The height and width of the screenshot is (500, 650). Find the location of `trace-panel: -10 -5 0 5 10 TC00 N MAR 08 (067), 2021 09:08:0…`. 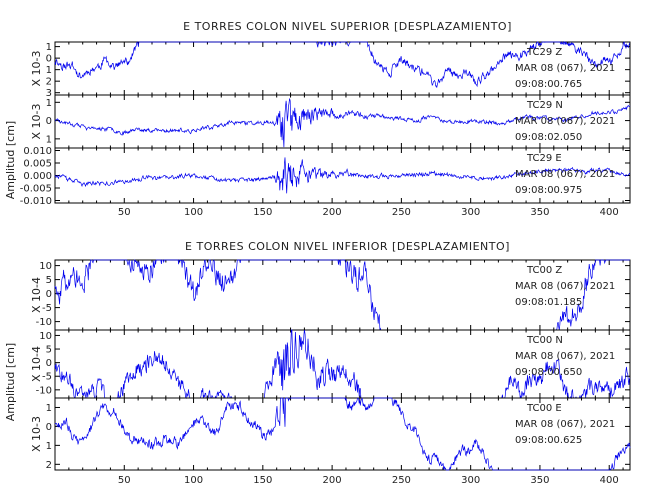

trace-panel: -10 -5 0 5 10 TC00 N MAR 08 (067), 2021 09:08:0… is located at coordinates (330, 364).